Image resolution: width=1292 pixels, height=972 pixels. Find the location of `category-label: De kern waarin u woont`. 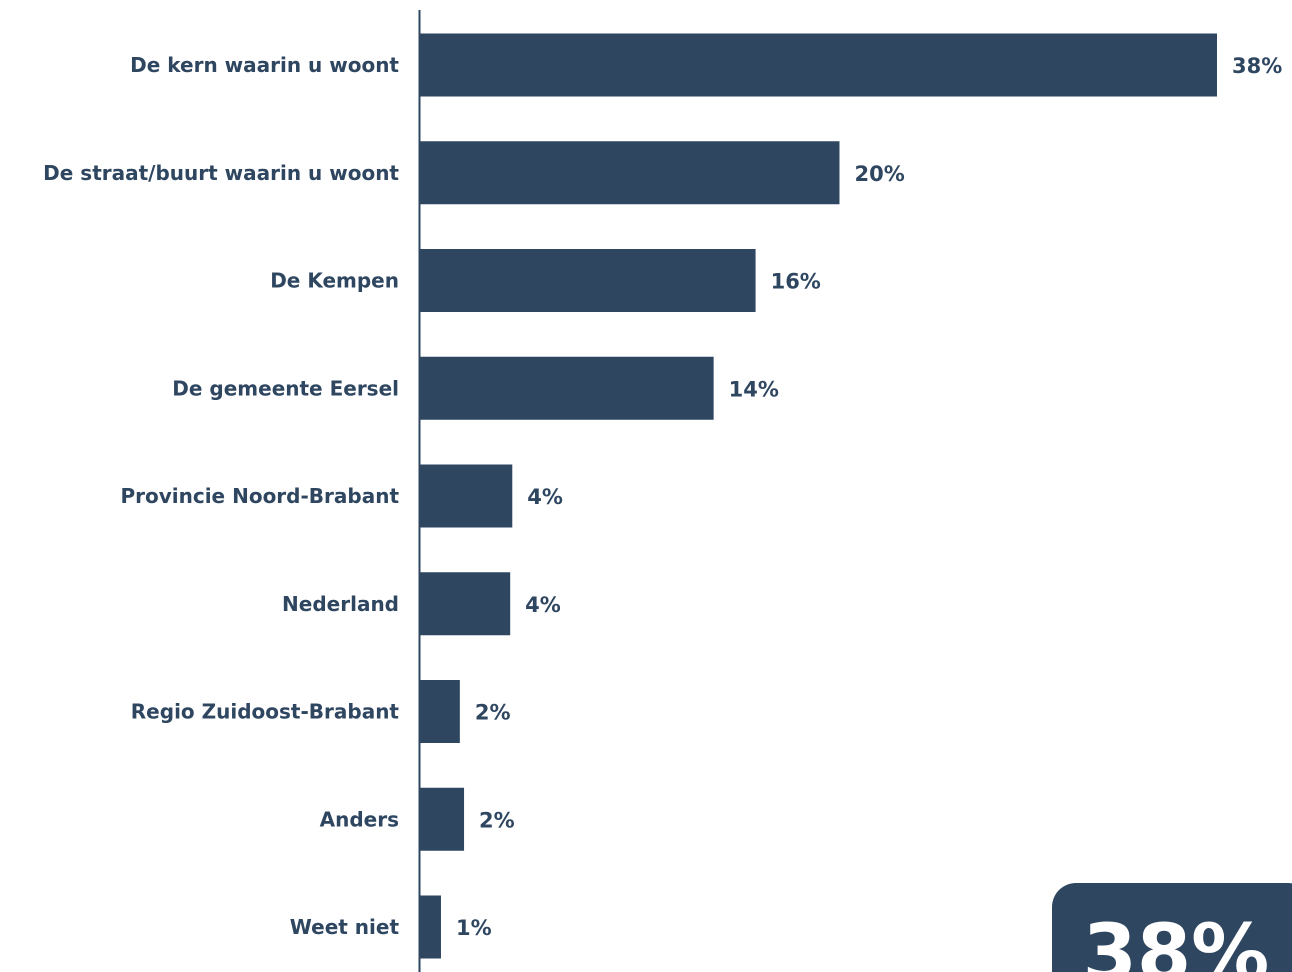

category-label: De kern waarin u woont is located at coordinates (264, 65).